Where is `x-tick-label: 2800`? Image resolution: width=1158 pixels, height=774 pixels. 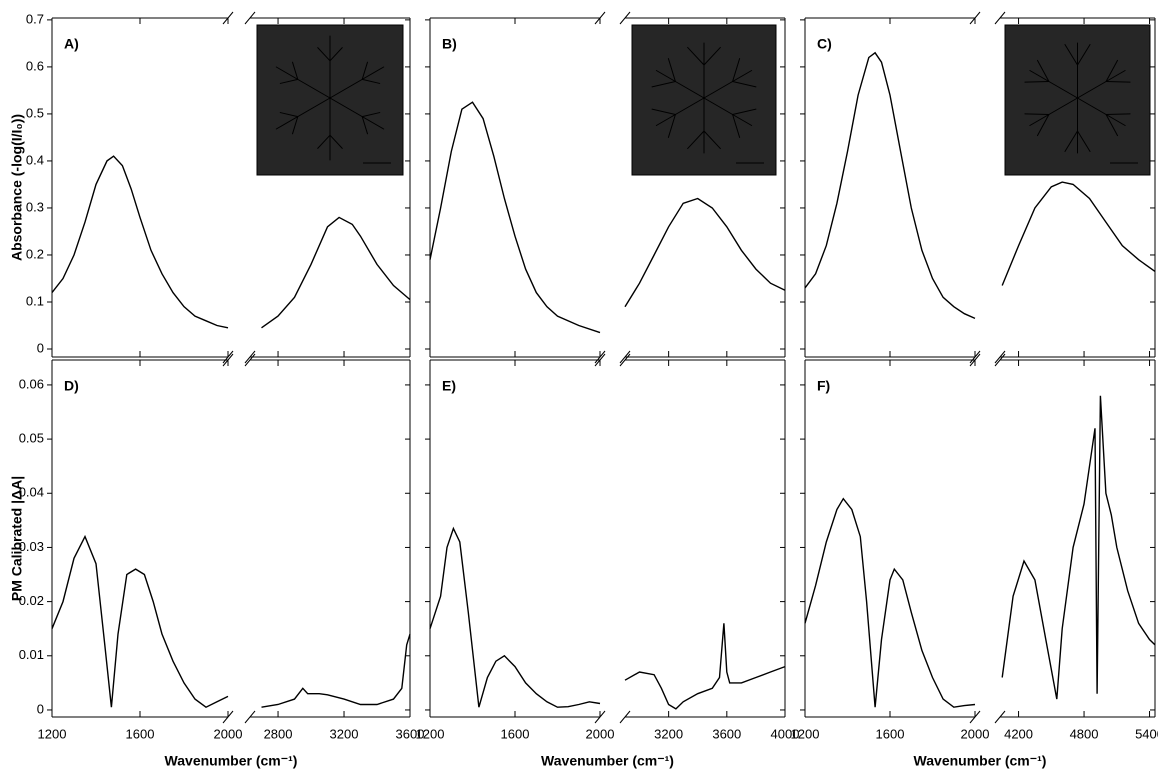
x-tick-label: 2800 is located at coordinates (278, 733).